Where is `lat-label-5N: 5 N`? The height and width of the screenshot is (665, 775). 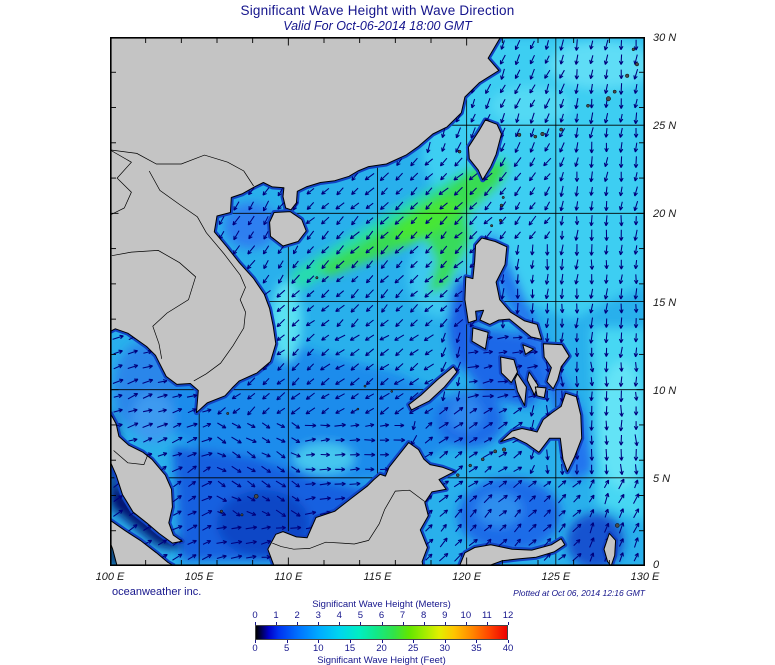 lat-label-5N: 5 N is located at coordinates (662, 478).